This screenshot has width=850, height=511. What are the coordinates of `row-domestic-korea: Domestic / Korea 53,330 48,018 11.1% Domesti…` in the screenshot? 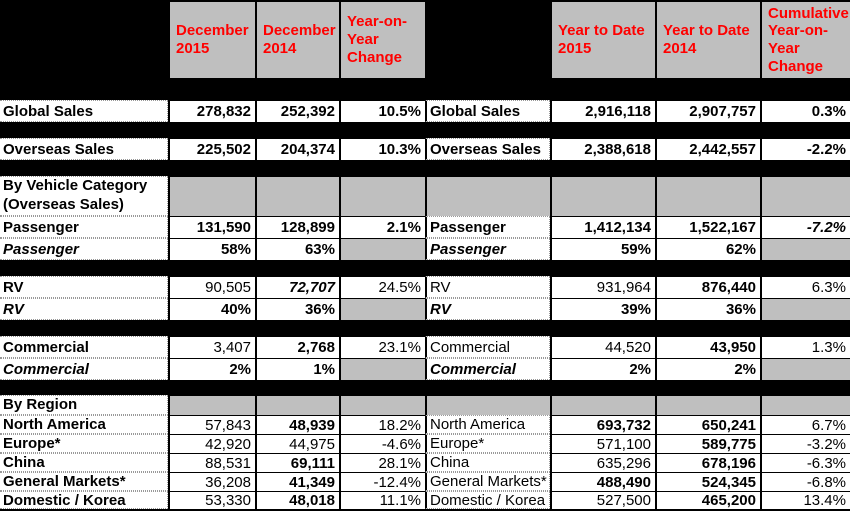 It's located at (425, 500).